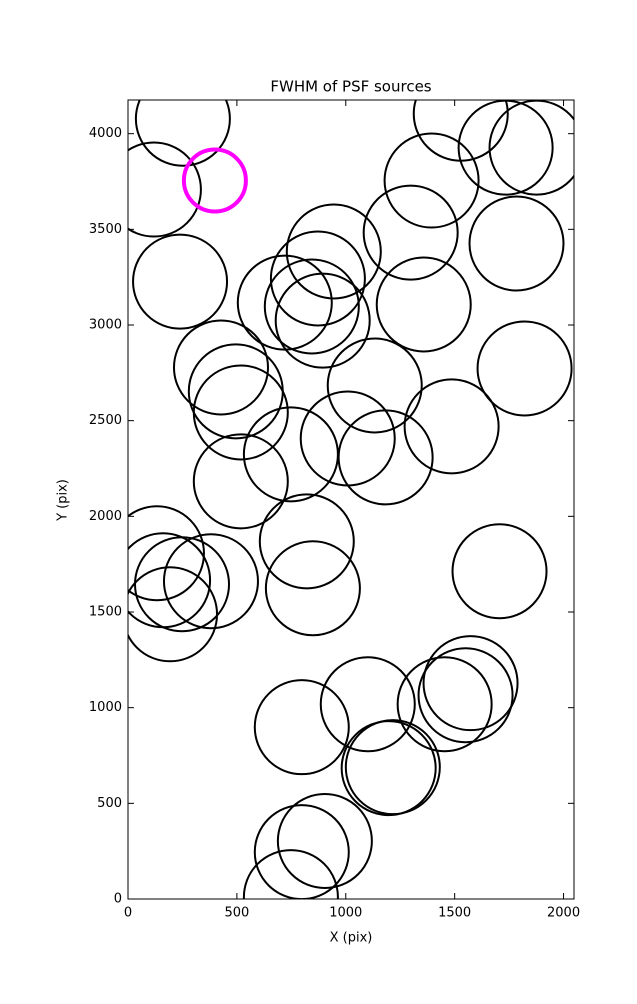 The height and width of the screenshot is (1004, 637). What do you see at coordinates (351, 938) in the screenshot?
I see `x-axis-label: X (pix)` at bounding box center [351, 938].